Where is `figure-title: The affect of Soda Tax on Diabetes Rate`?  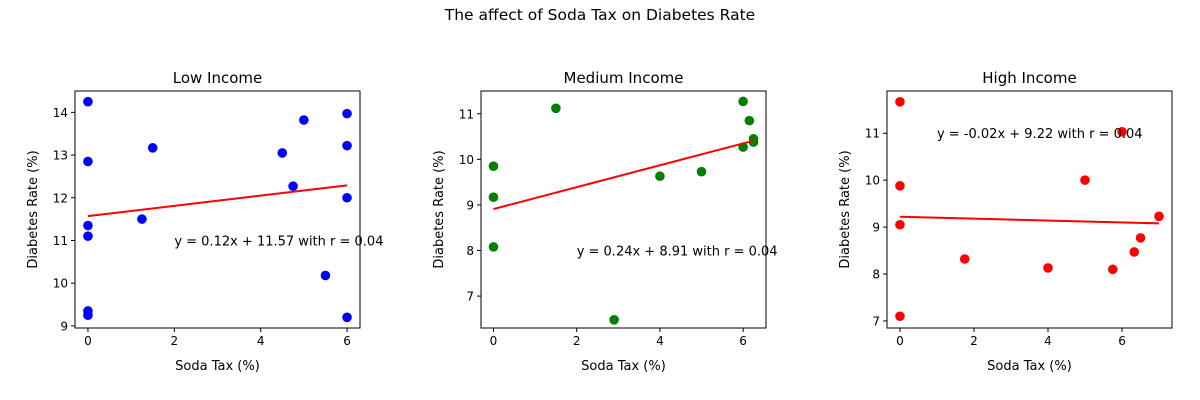 figure-title: The affect of Soda Tax on Diabetes Rate is located at coordinates (599, 15).